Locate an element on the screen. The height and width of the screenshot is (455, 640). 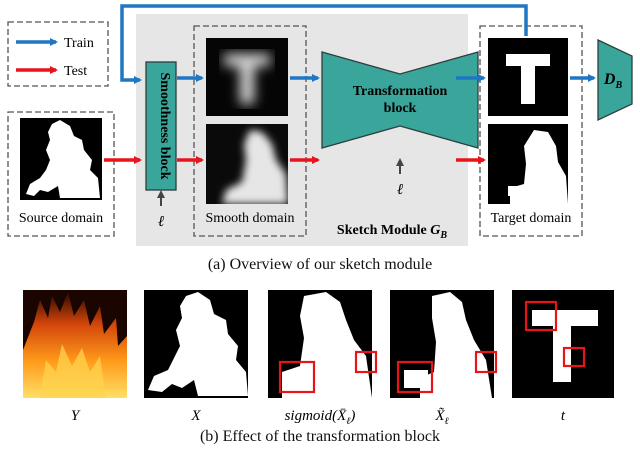
target-shape is located at coordinates (539, 167).